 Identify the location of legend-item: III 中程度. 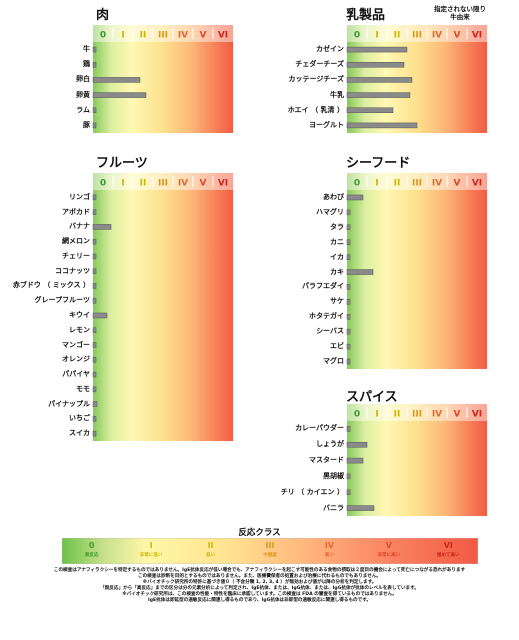
(269, 551).